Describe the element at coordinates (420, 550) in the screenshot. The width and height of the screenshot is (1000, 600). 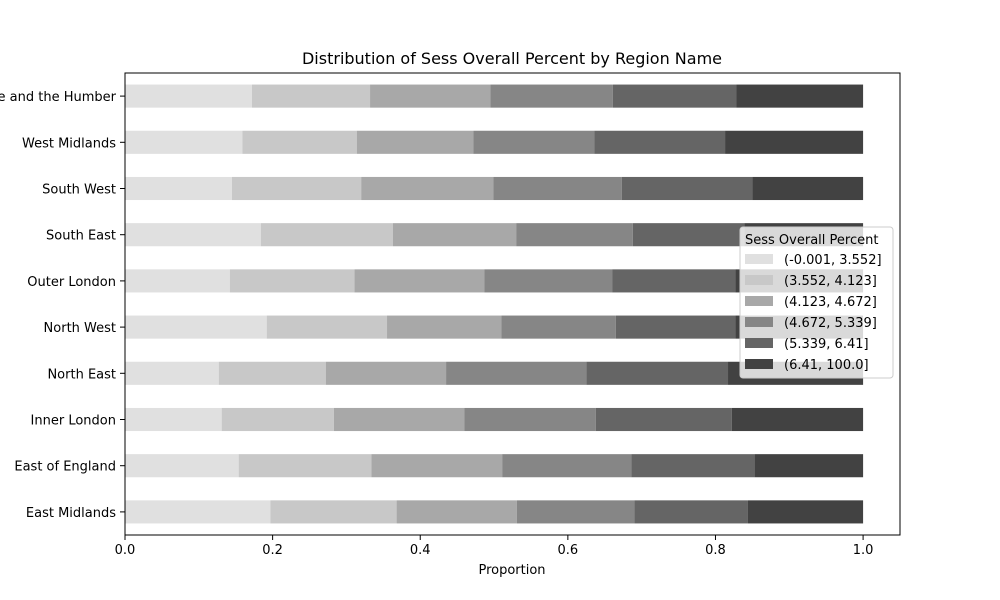
I see `x-tick-label: 0.4` at that location.